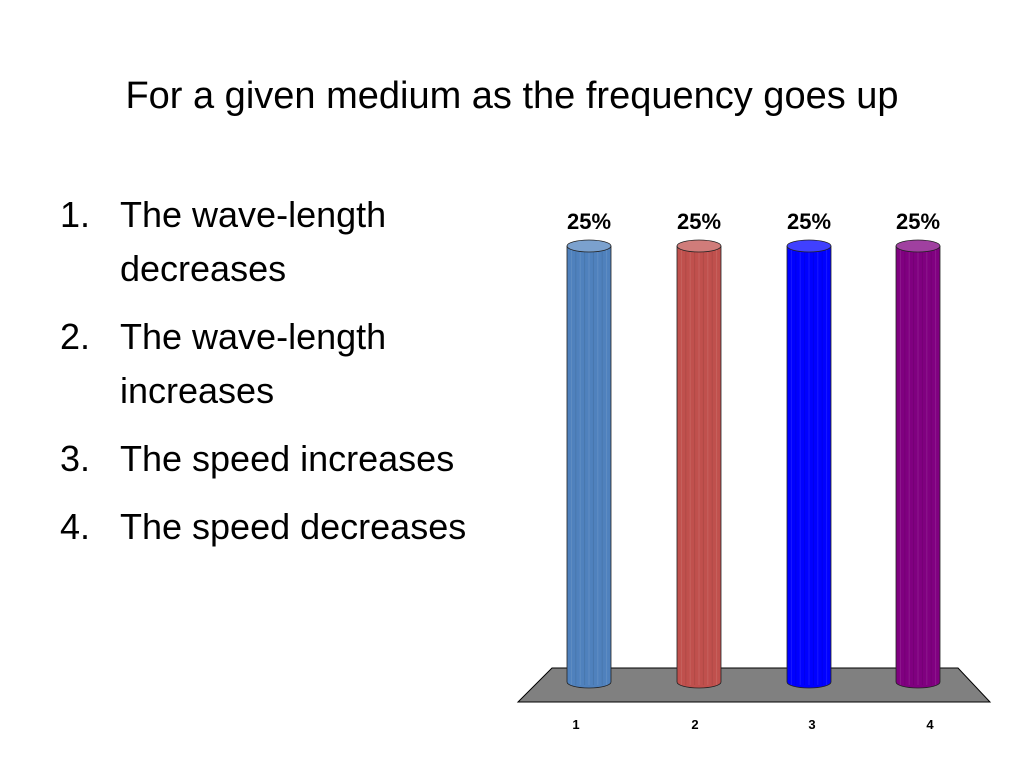  I want to click on answer-option-1: 1. The wave-length decreases, so click(290, 242).